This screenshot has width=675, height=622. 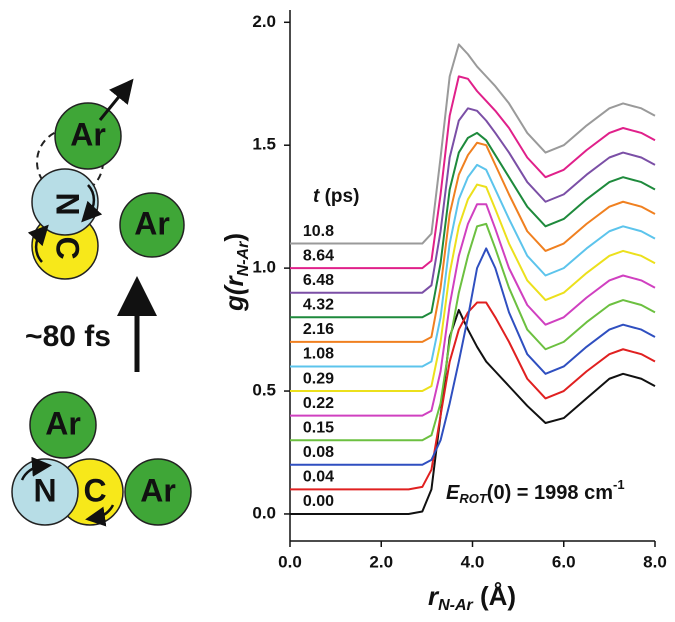 I want to click on legend-label: 0.08, so click(x=318, y=452).